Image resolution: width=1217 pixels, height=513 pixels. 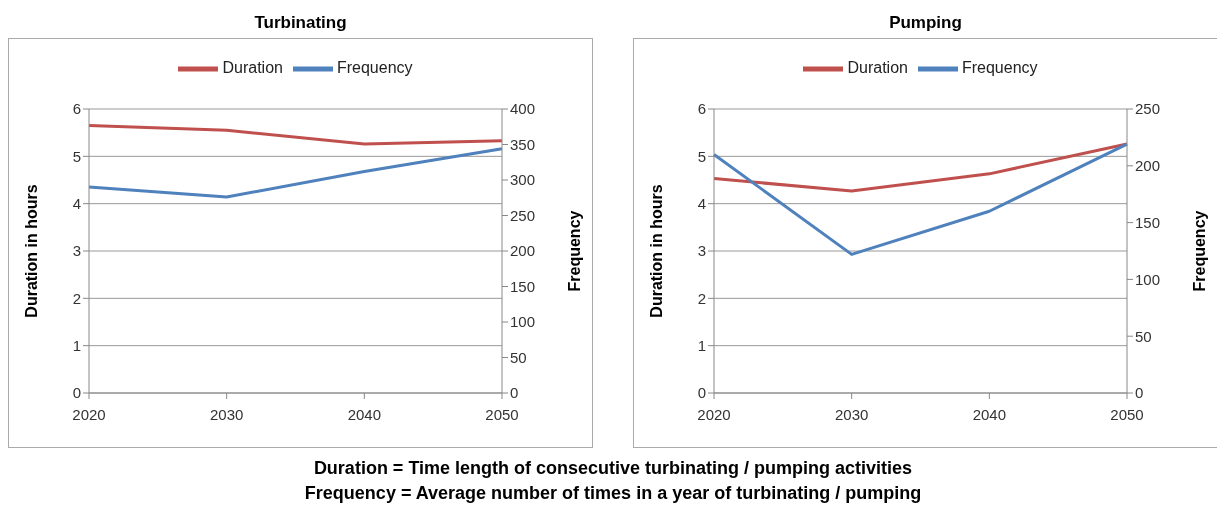 What do you see at coordinates (523, 180) in the screenshot?
I see `y2-tick-label: 300` at bounding box center [523, 180].